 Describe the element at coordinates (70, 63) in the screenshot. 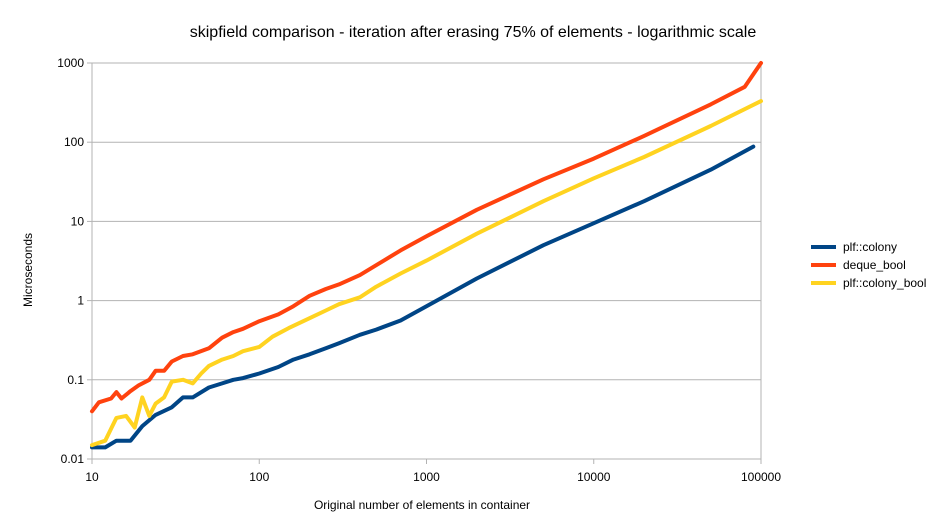

I see `y-tick-label: 1000` at that location.